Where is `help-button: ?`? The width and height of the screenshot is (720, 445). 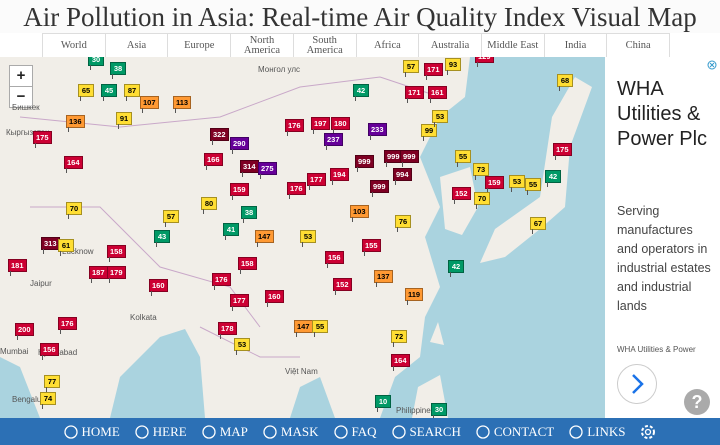
help-button: ? is located at coordinates (697, 402).